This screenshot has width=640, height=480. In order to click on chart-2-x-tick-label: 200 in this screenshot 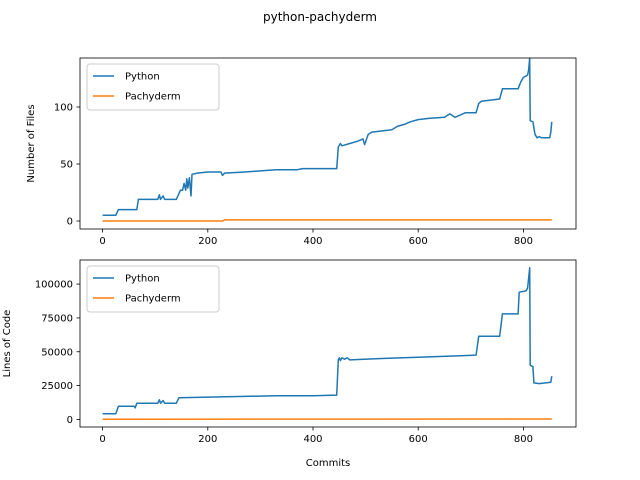, I will do `click(207, 439)`.